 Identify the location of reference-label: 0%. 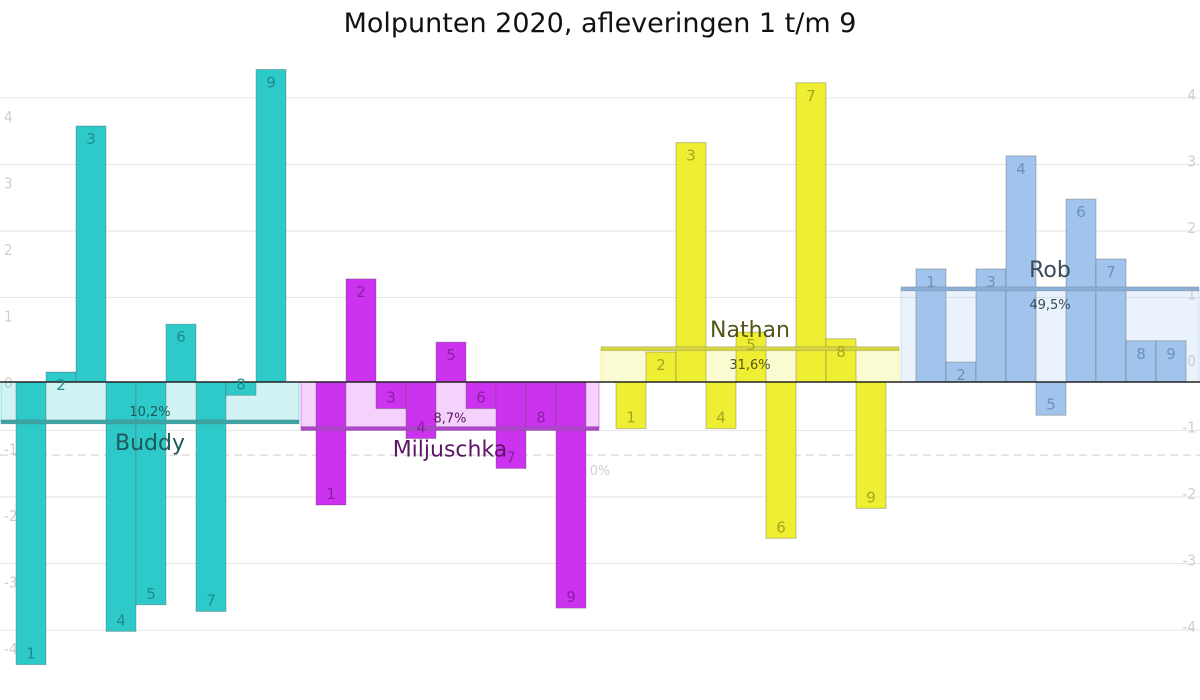
(600, 471).